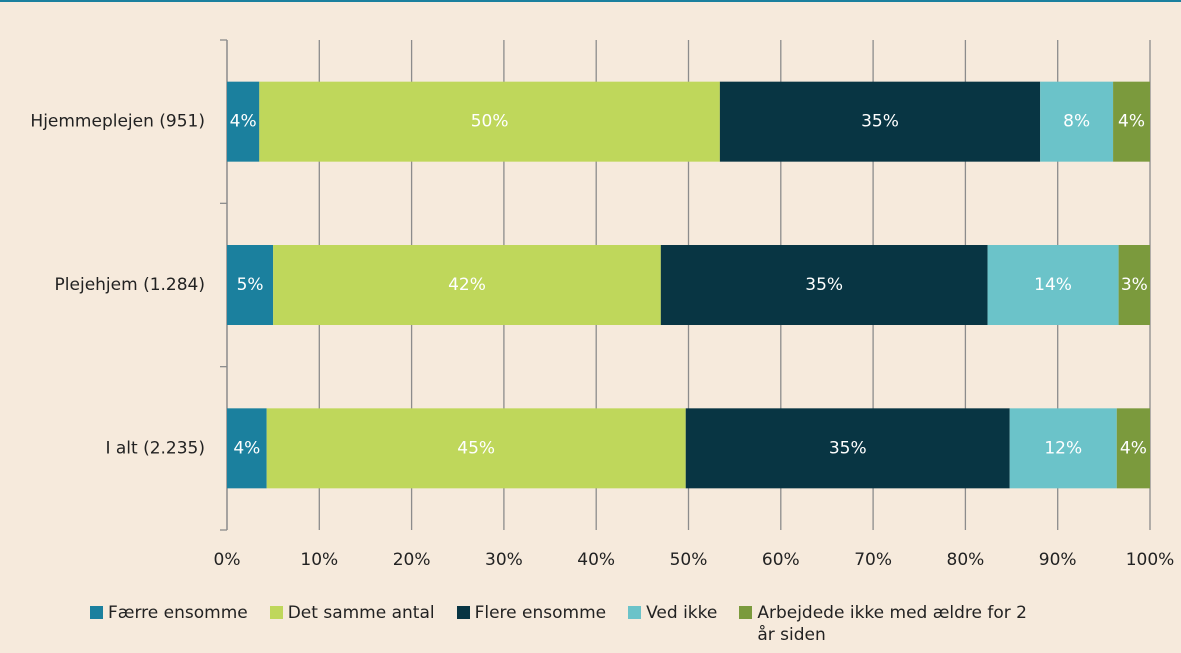  I want to click on data-label: 45%, so click(476, 448).